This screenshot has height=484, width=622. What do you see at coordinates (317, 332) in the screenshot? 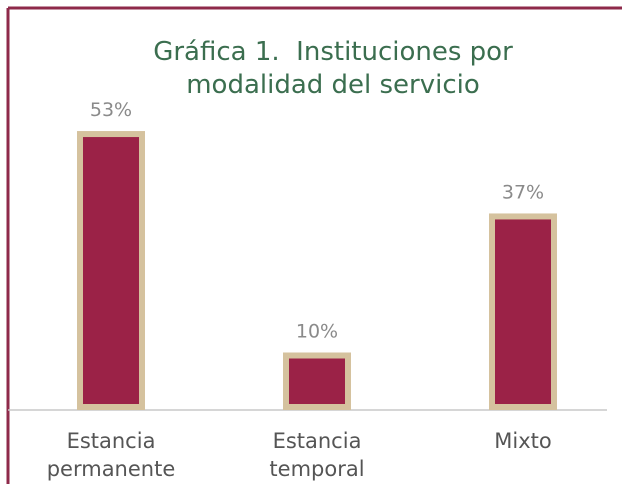
I see `value-label: 10%` at bounding box center [317, 332].